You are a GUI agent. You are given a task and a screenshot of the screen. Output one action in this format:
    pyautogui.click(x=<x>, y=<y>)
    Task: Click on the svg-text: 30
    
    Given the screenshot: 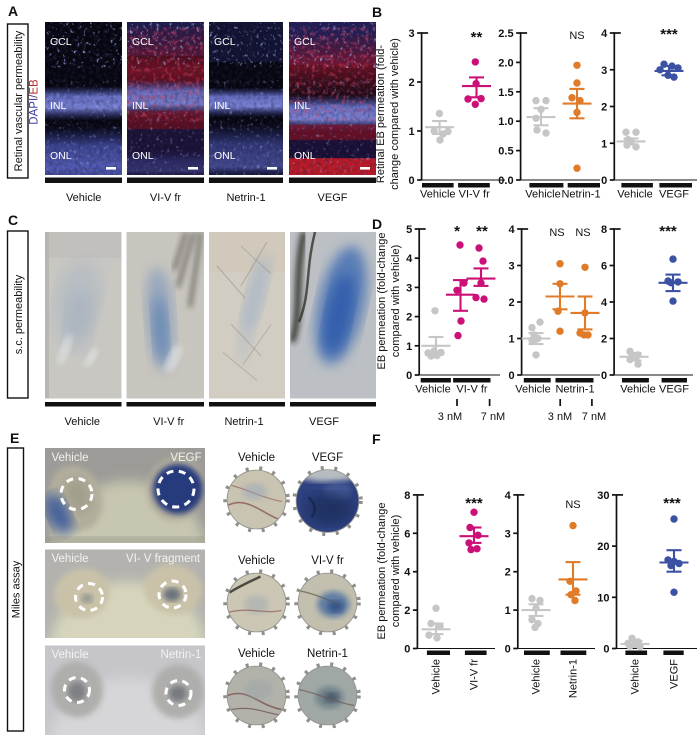 What is the action you would take?
    pyautogui.click(x=603, y=496)
    